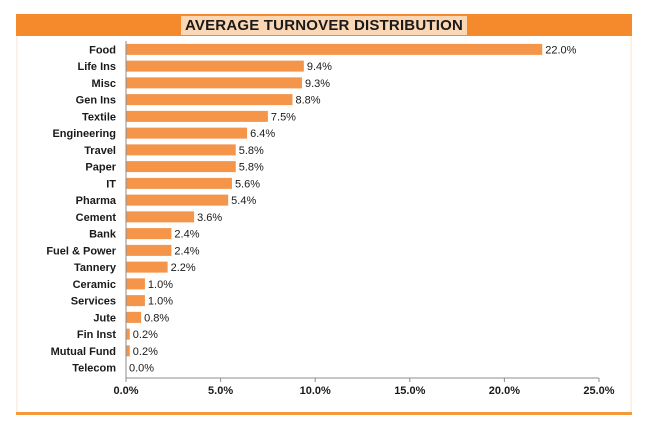 Image resolution: width=650 pixels, height=436 pixels. Describe the element at coordinates (181, 167) in the screenshot. I see `bar-paper` at that location.